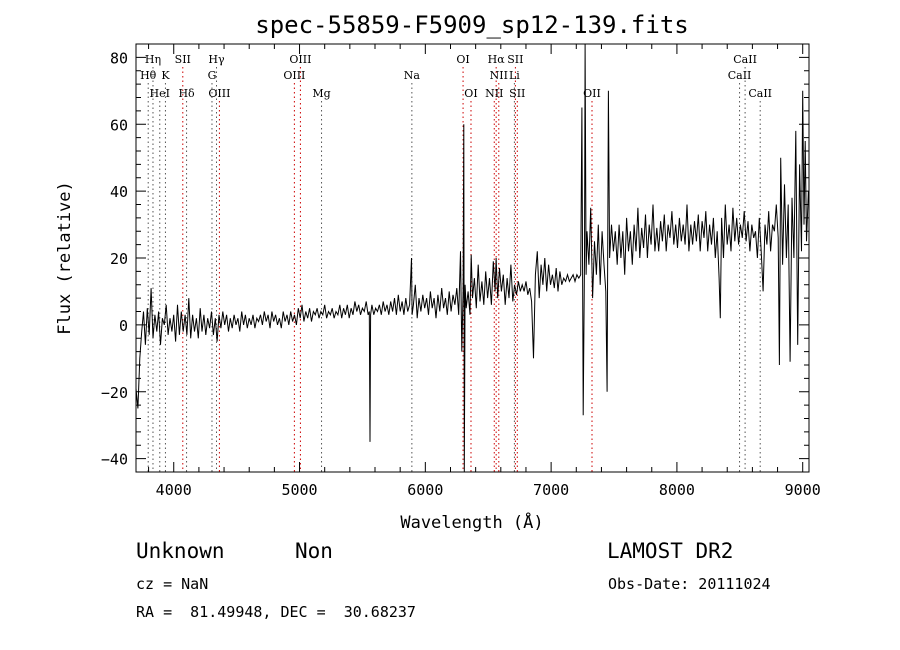 The width and height of the screenshot is (900, 650). I want to click on x-tick-label: 9000, so click(803, 490).